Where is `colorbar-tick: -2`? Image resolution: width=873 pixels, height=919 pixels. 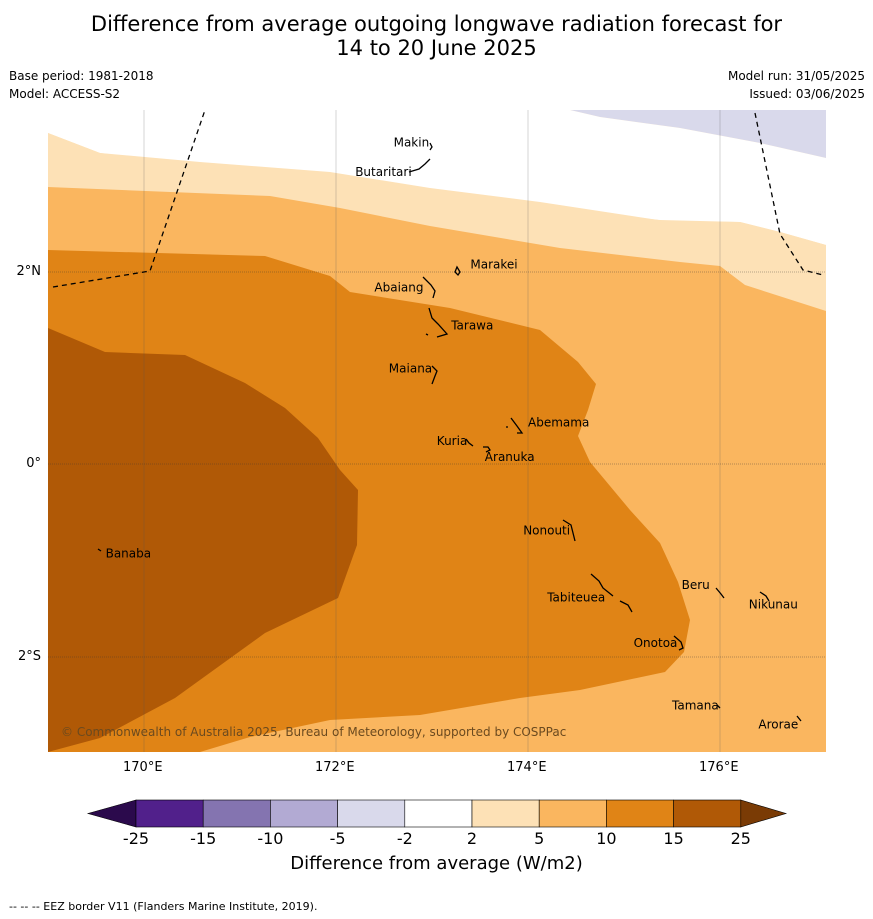
colorbar-tick: -2 is located at coordinates (404, 838).